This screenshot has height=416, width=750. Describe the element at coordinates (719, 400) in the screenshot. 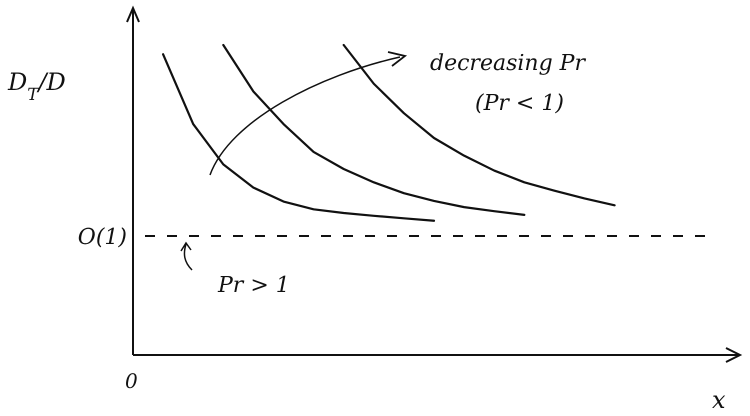

I see `x-axis-title: x` at that location.